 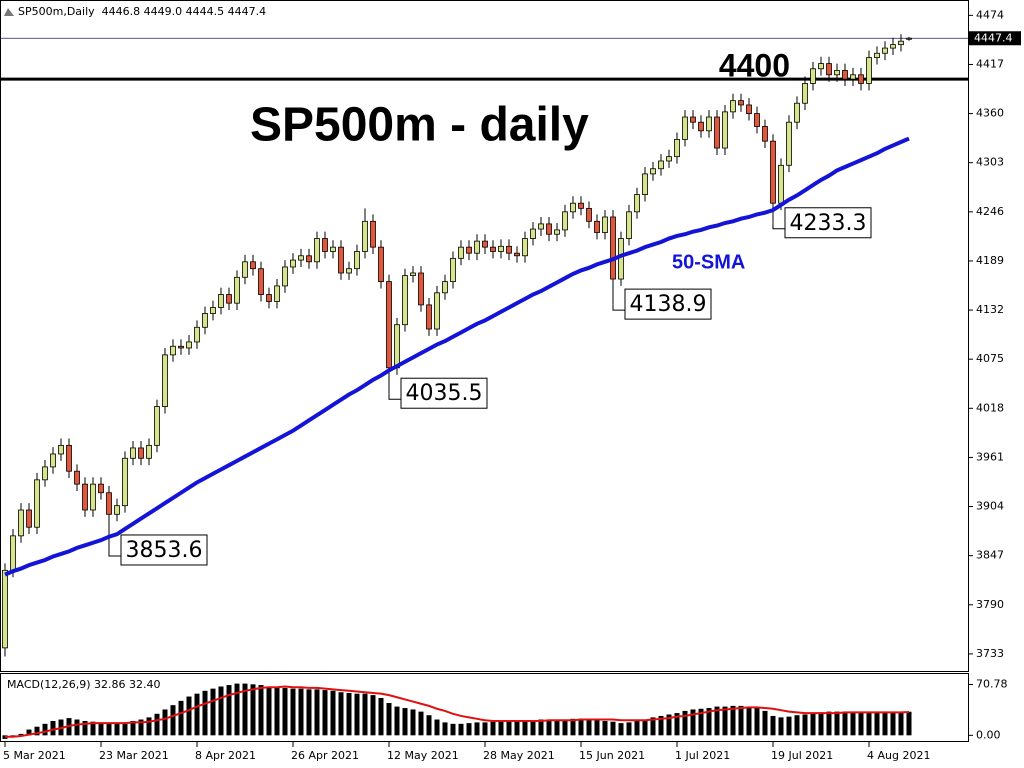 What do you see at coordinates (708, 262) in the screenshot?
I see `sma-label: 50-SMA` at bounding box center [708, 262].